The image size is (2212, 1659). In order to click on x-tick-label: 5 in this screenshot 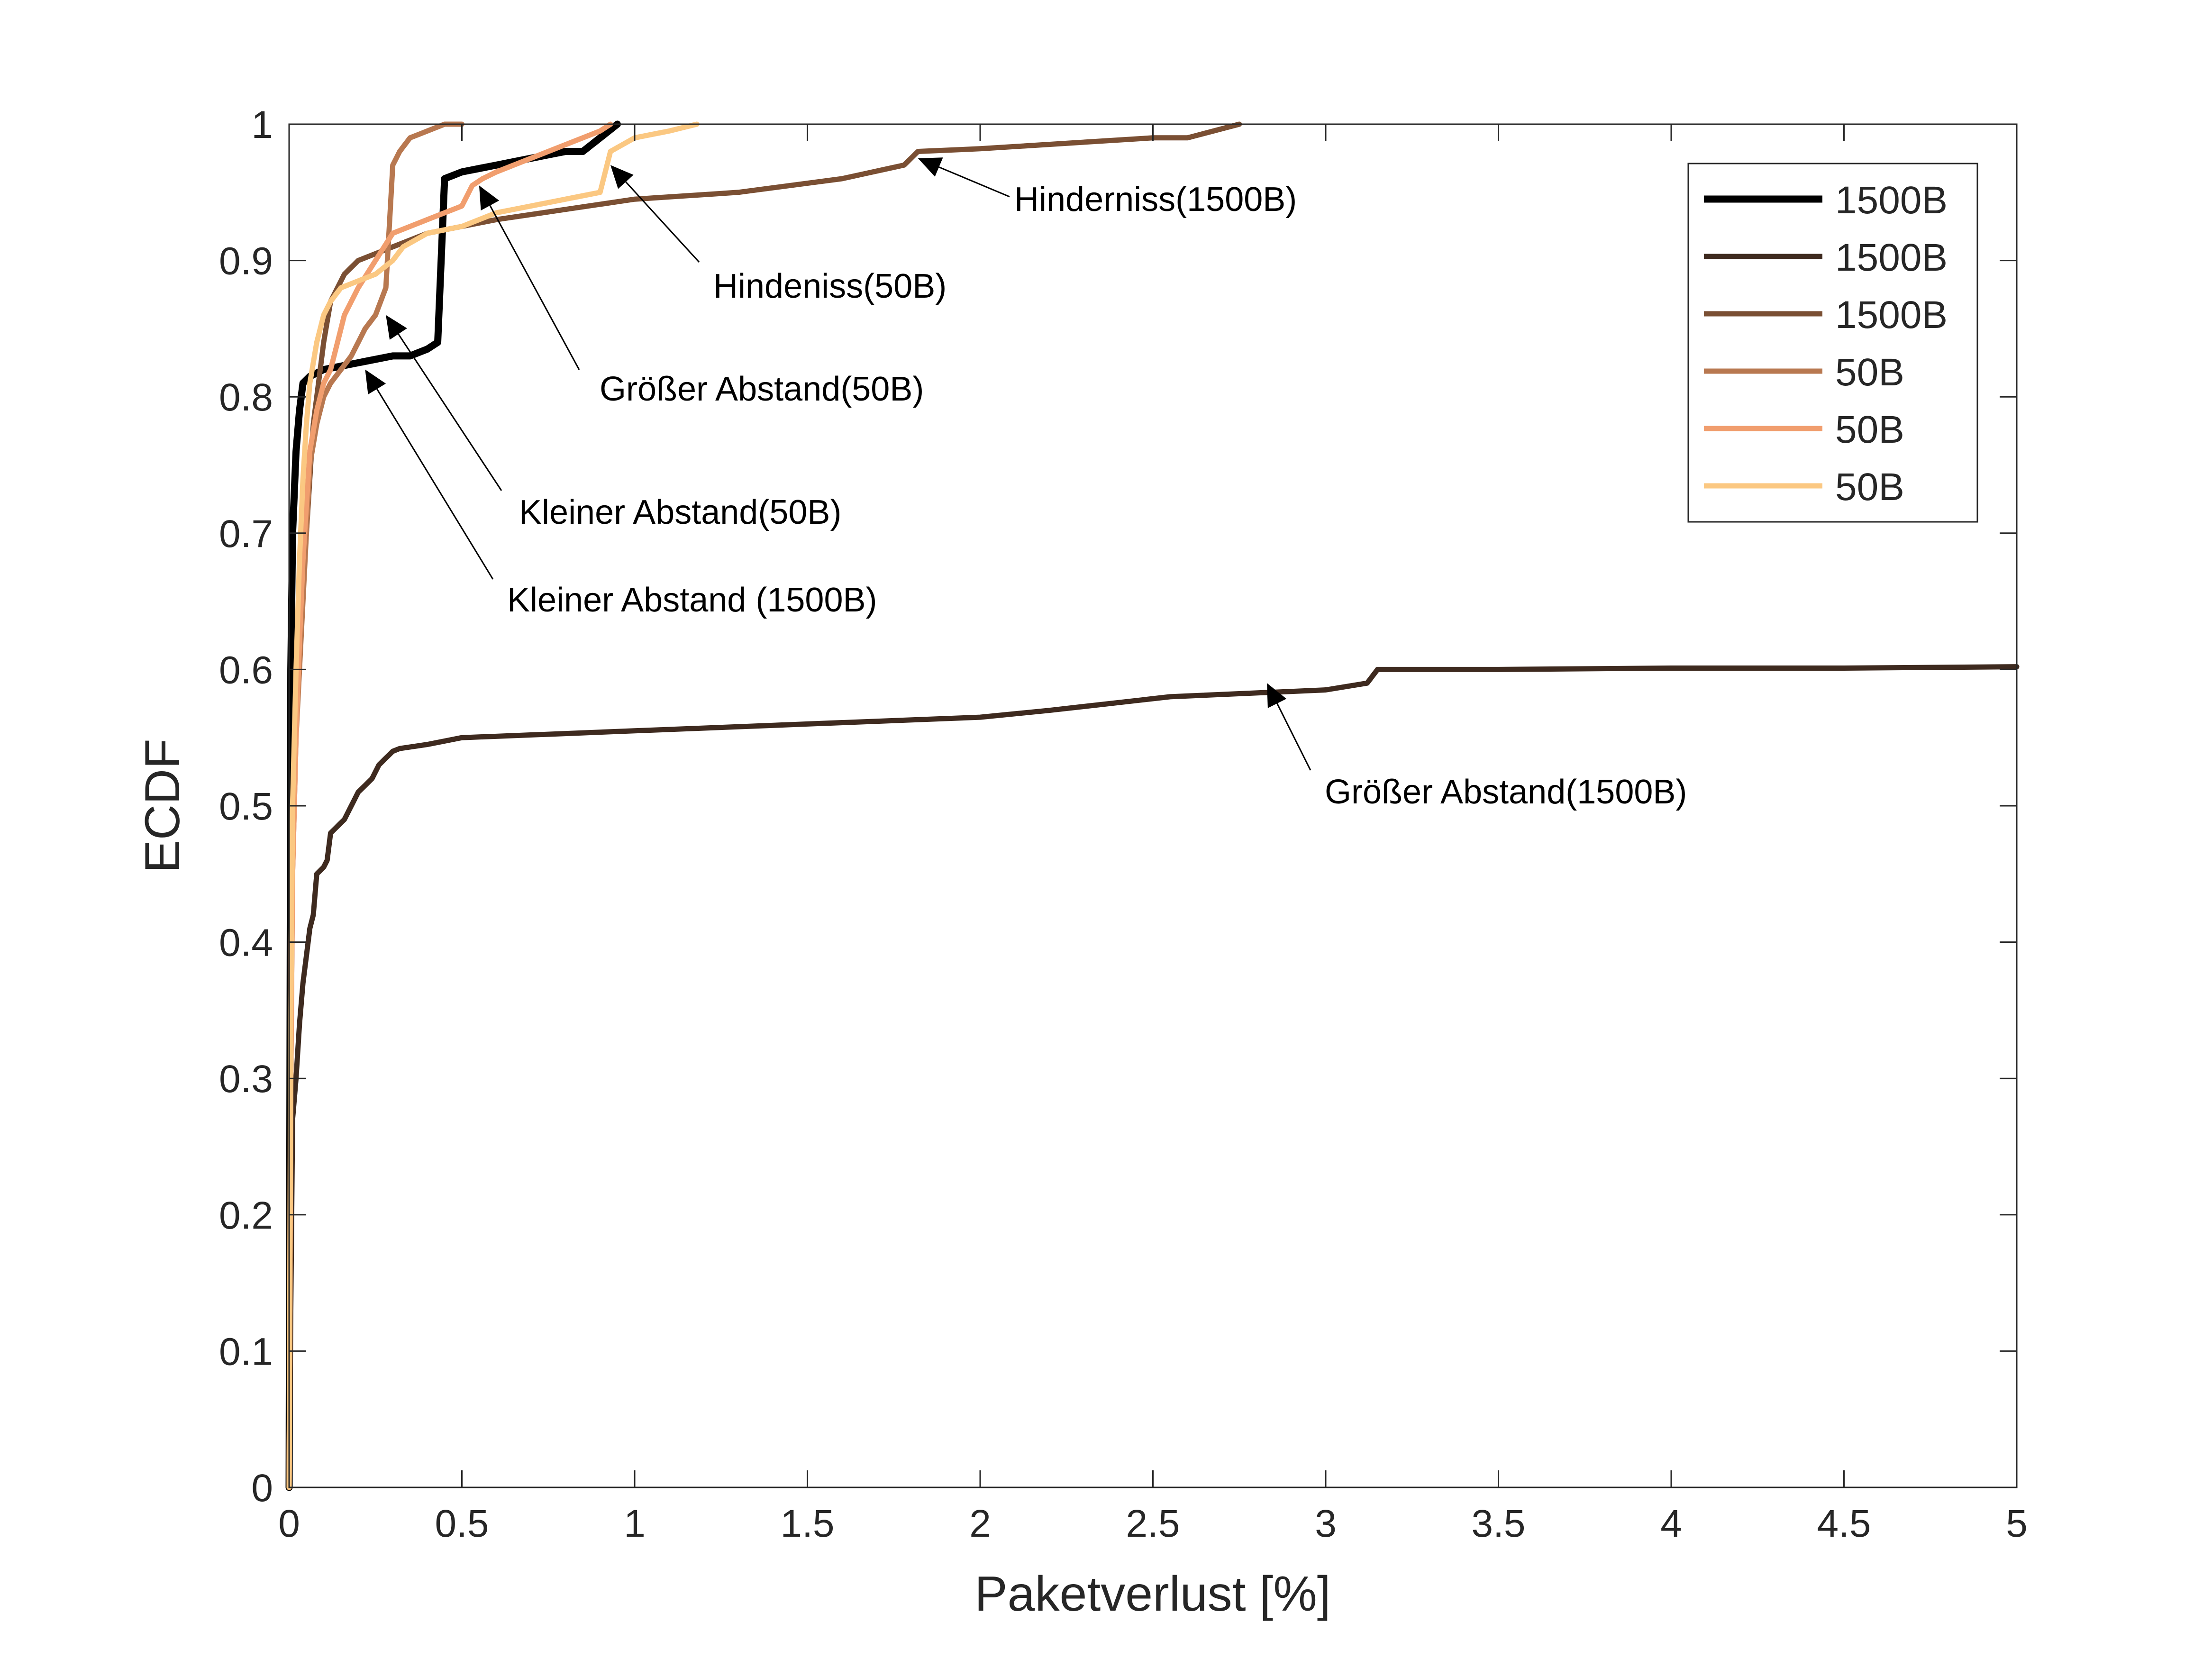, I will do `click(2017, 1523)`.